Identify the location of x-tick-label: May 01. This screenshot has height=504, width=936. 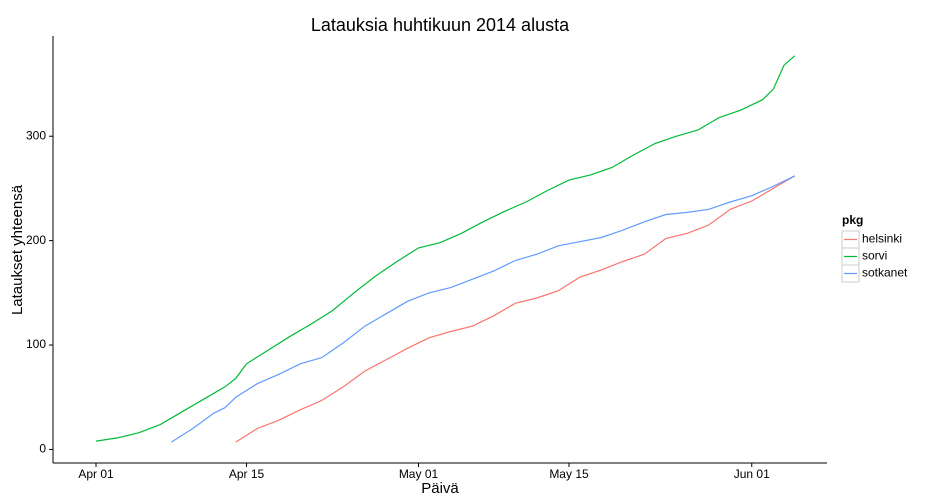
(419, 474).